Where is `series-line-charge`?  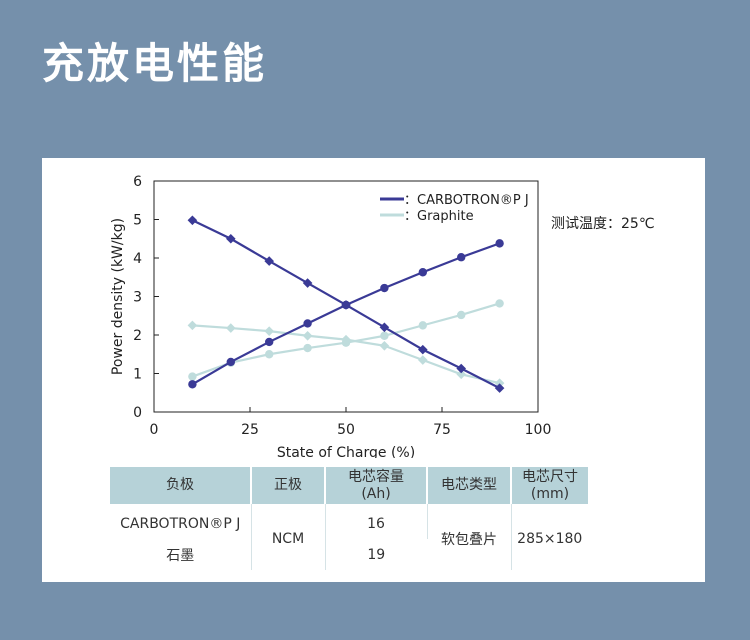 series-line-charge is located at coordinates (345, 314).